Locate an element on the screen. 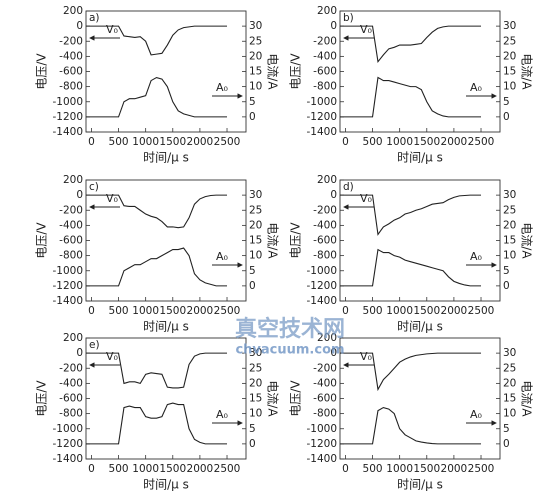 Image resolution: width=551 pixels, height=504 pixels. panel-label: d) is located at coordinates (348, 187).